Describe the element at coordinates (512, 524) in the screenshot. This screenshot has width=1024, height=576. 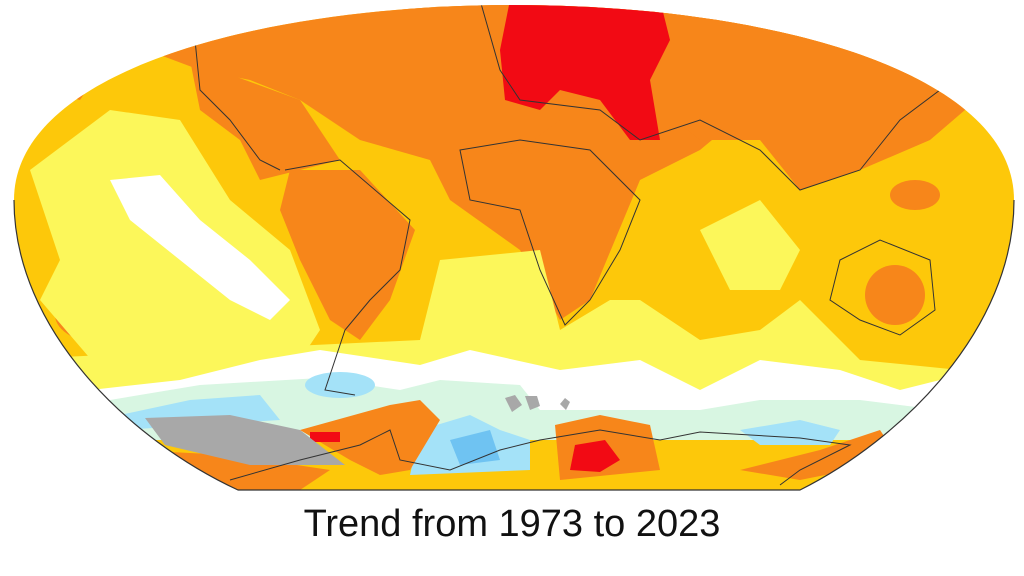
I see `map-caption: Trend from 1973 to 2023` at that location.